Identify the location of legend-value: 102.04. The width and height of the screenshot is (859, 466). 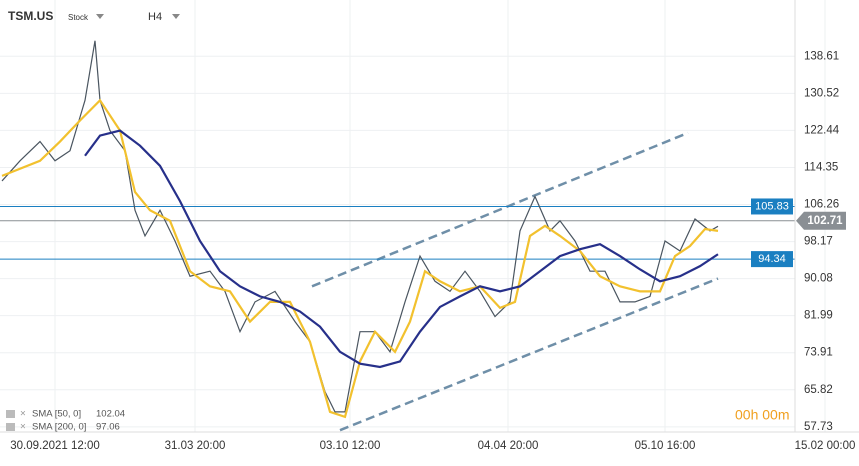
(110, 414).